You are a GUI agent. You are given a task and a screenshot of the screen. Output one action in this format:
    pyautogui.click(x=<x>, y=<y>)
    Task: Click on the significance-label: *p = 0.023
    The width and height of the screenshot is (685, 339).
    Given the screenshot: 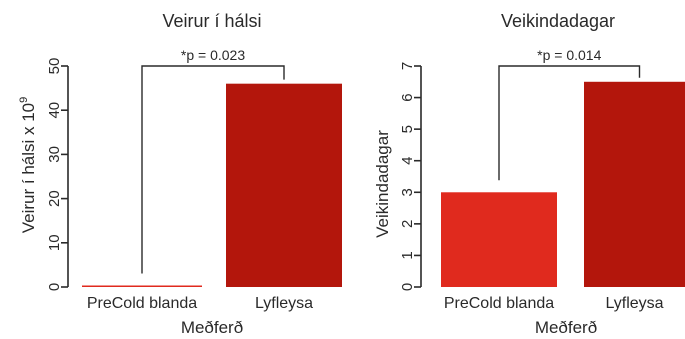 What is the action you would take?
    pyautogui.click(x=213, y=55)
    